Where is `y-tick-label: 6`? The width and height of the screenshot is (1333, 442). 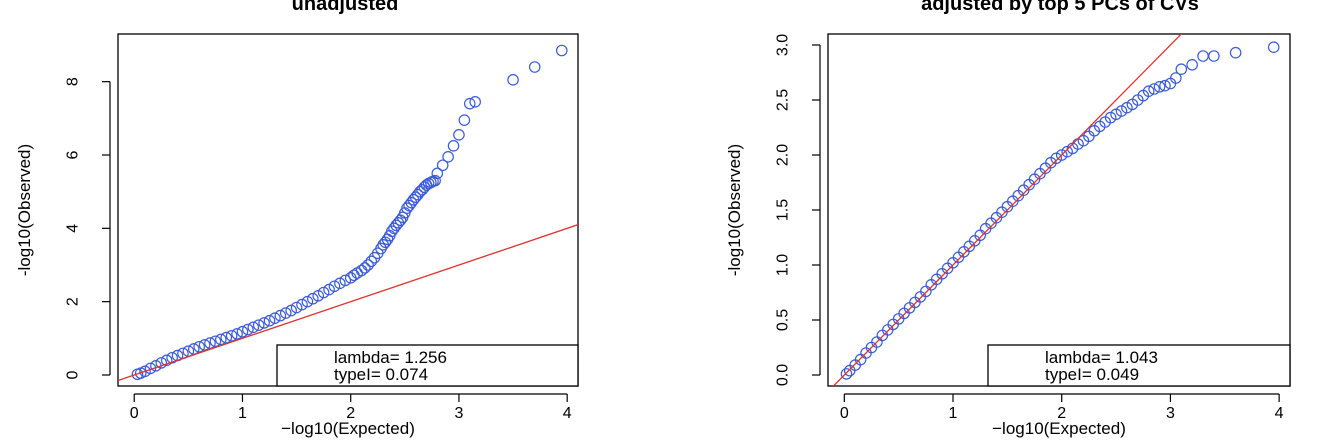
y-tick-label: 6 is located at coordinates (73, 154).